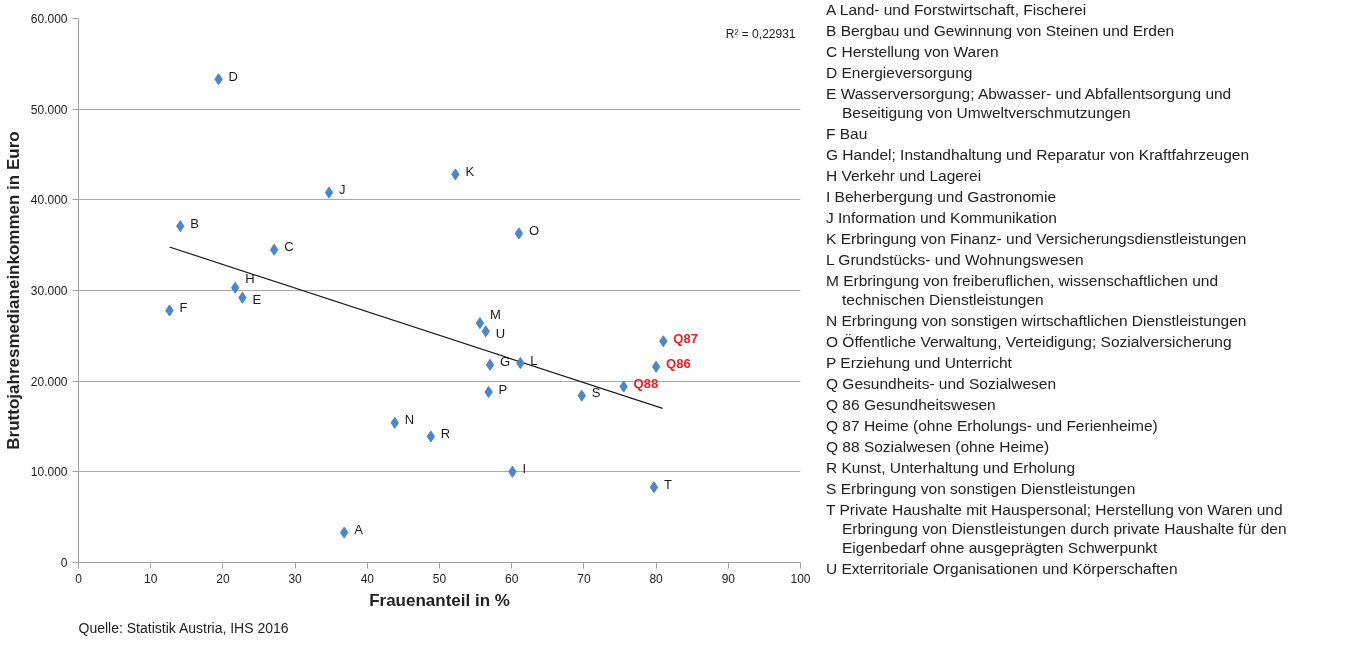 Image resolution: width=1354 pixels, height=670 pixels. Describe the element at coordinates (49, 291) in the screenshot. I see `y-tick-label: 30.000` at that location.